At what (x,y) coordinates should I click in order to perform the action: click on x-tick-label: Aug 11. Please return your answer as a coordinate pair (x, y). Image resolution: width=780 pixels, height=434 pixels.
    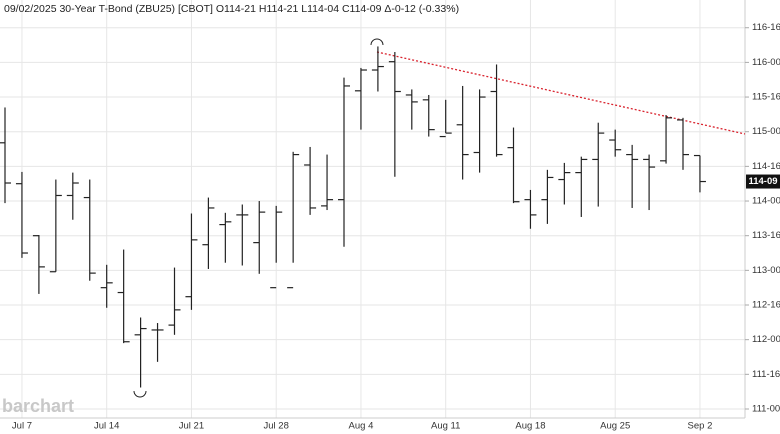
    Looking at the image, I should click on (445, 426).